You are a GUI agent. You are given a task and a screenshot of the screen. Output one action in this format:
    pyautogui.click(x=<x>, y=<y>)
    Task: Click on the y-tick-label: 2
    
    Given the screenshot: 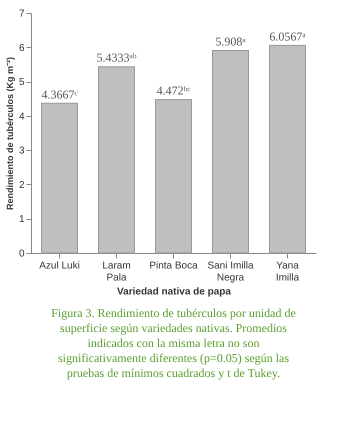 What is the action you would take?
    pyautogui.click(x=21, y=185)
    